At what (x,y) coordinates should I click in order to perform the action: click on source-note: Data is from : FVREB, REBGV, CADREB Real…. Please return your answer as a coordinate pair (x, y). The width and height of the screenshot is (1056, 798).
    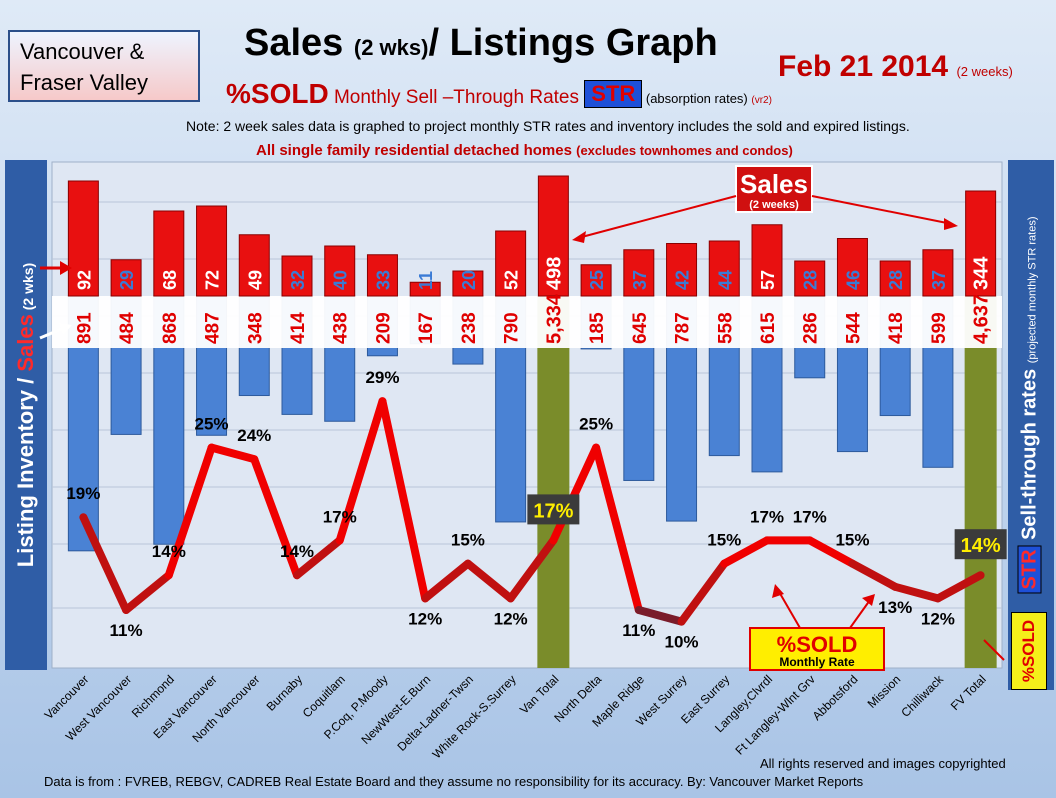
    Looking at the image, I should click on (454, 781).